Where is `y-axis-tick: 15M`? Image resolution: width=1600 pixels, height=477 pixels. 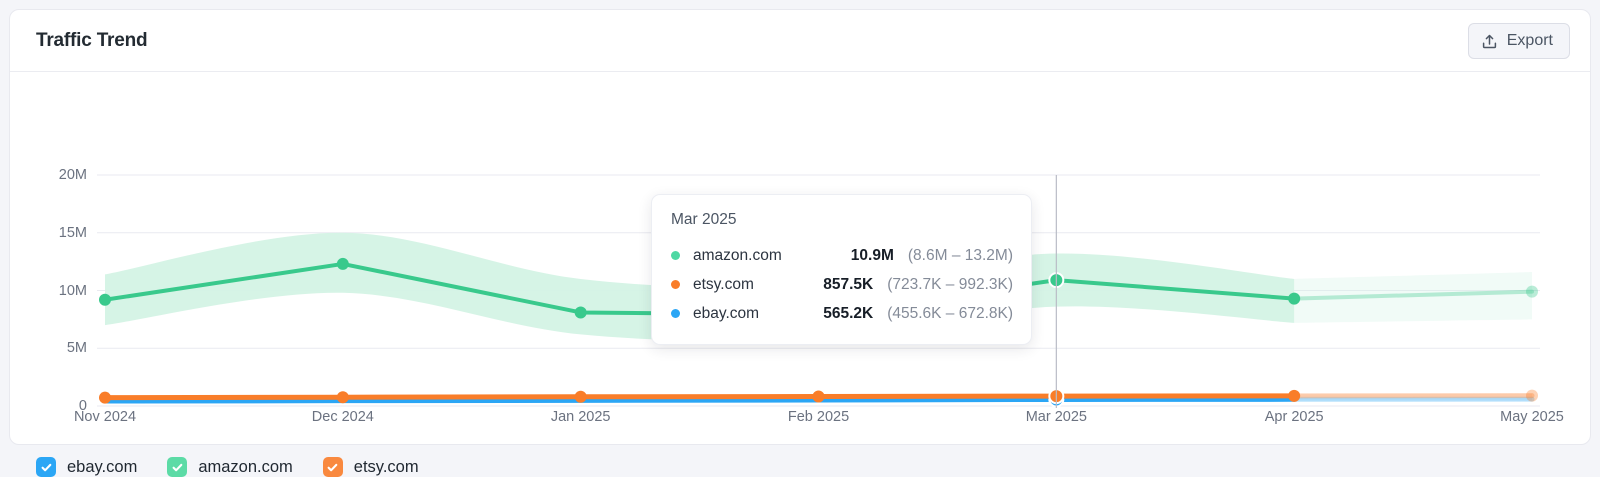
y-axis-tick: 15M is located at coordinates (56, 233).